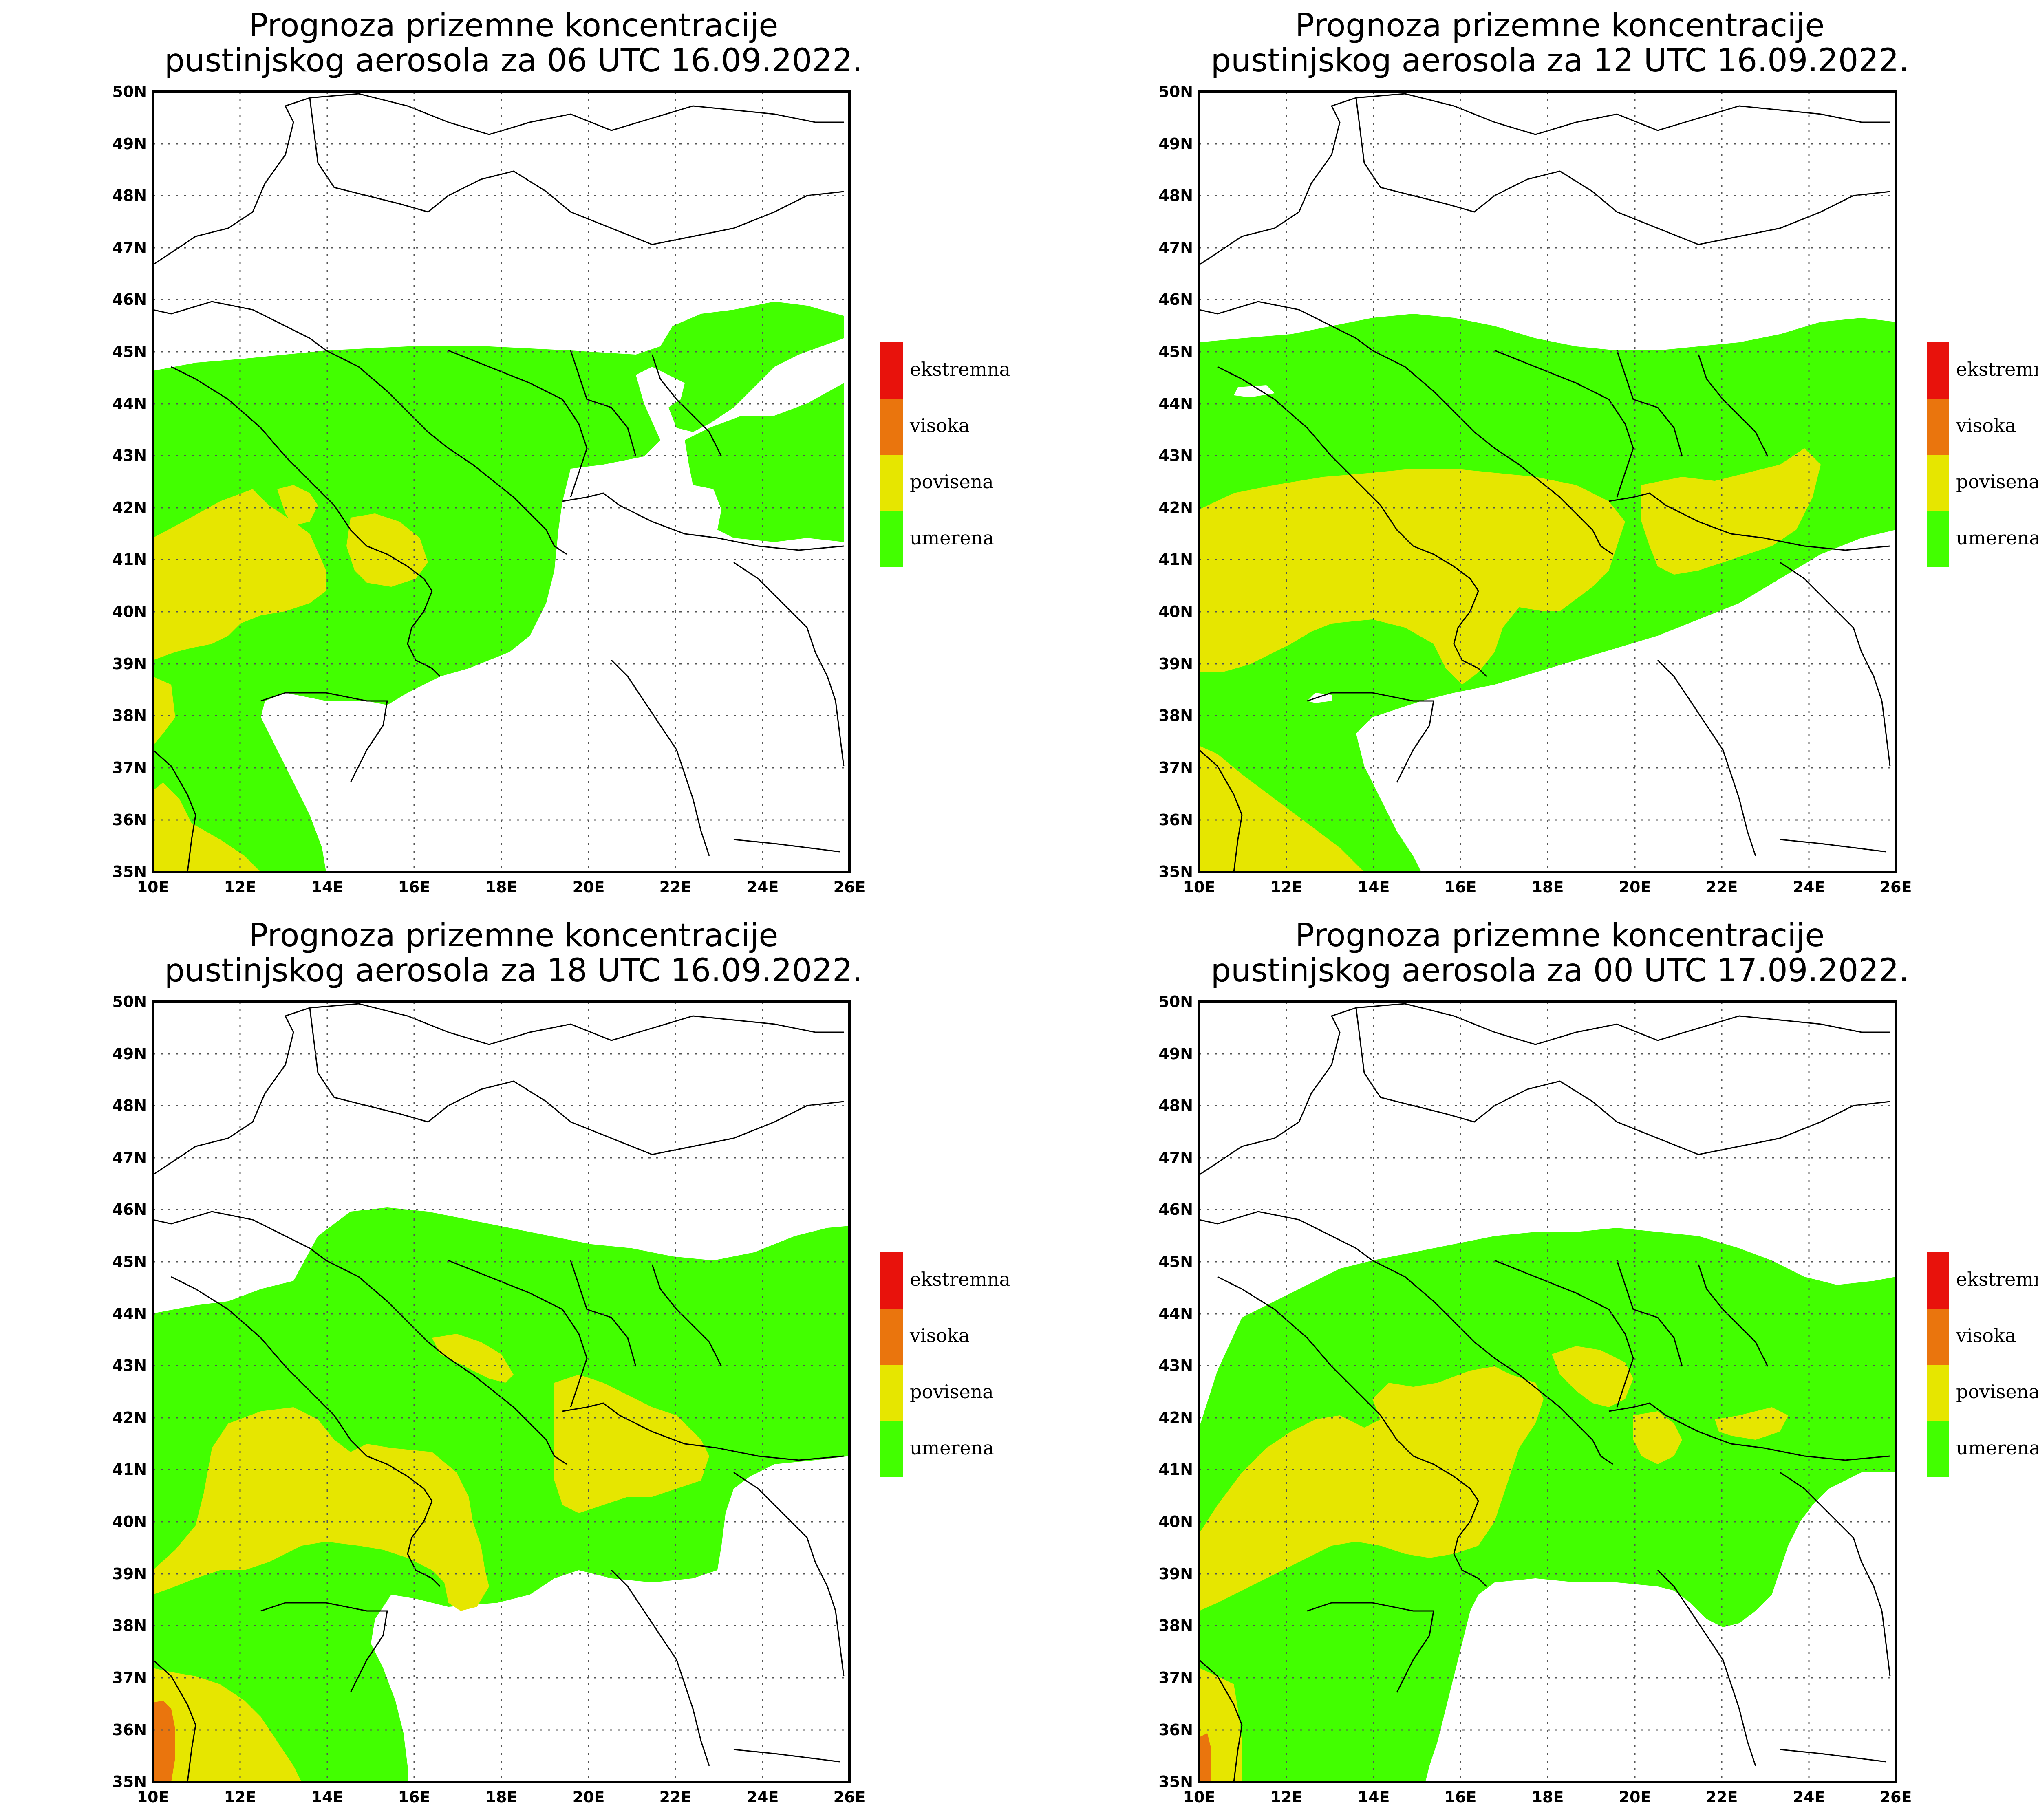  What do you see at coordinates (130, 1262) in the screenshot?
I see `lat-label: 45N` at bounding box center [130, 1262].